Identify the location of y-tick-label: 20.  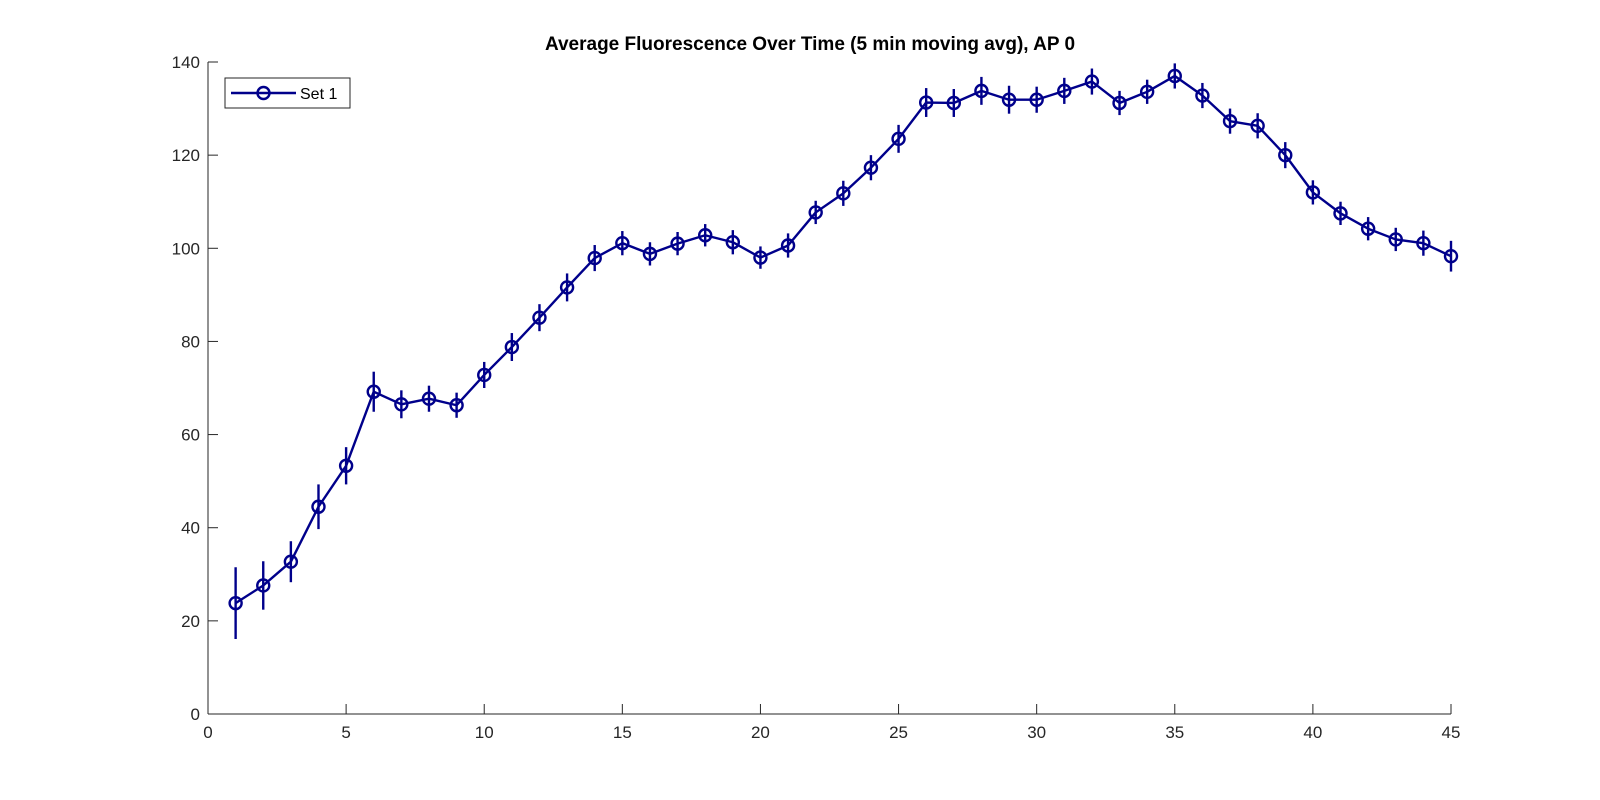
(190, 621).